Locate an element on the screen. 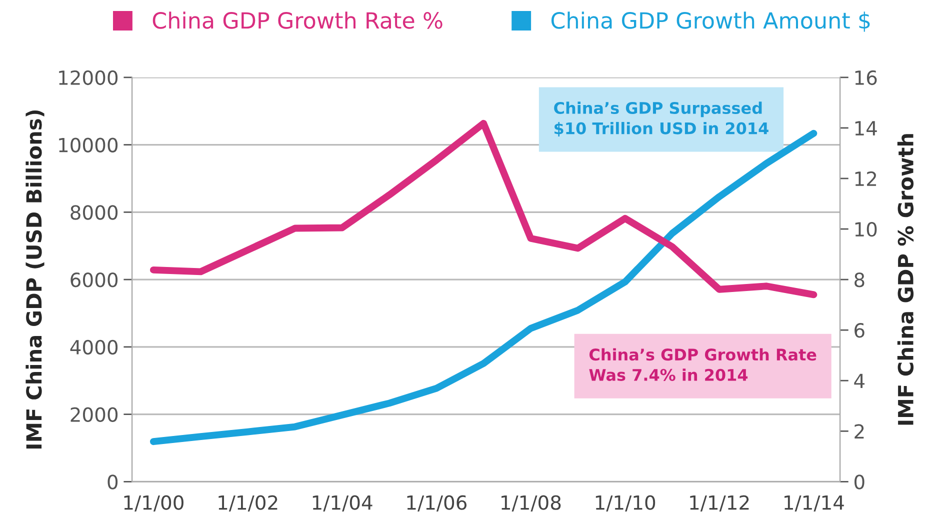  y2-tick-label: 4 is located at coordinates (859, 381).